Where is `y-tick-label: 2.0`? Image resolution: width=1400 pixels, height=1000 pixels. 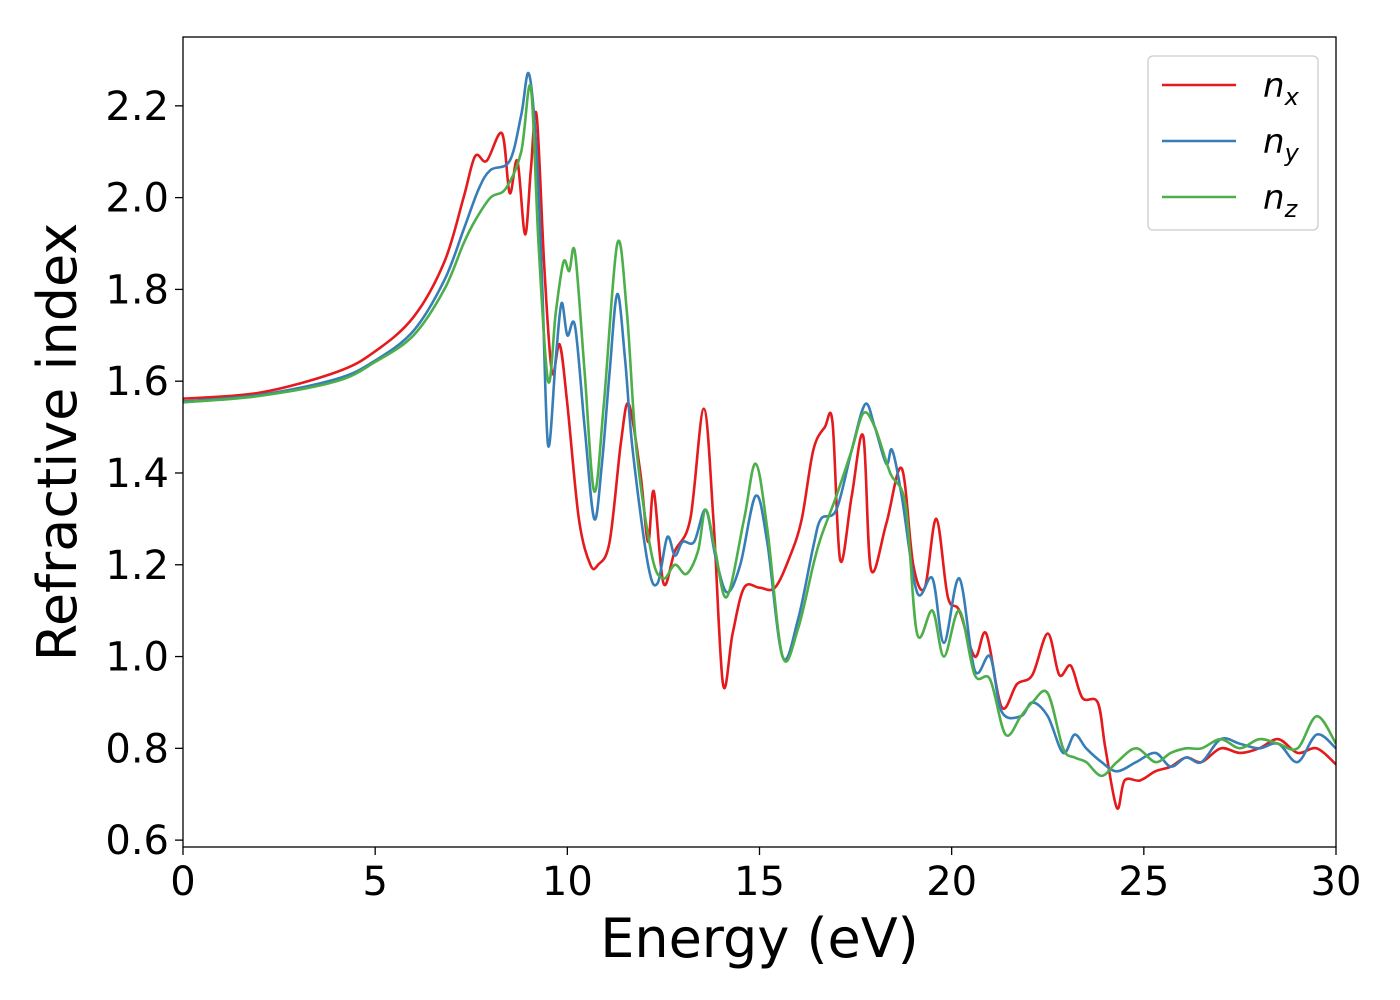 y-tick-label: 2.0 is located at coordinates (137, 199).